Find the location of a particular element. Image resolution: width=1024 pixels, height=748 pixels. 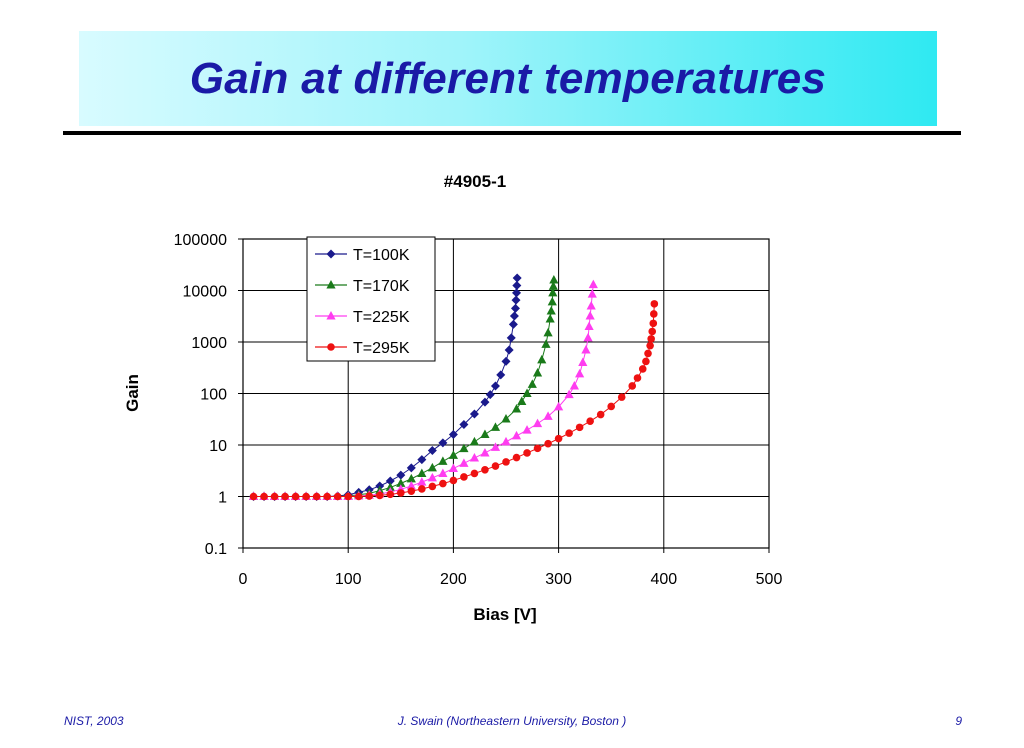

page-number: 9 is located at coordinates (958, 721).